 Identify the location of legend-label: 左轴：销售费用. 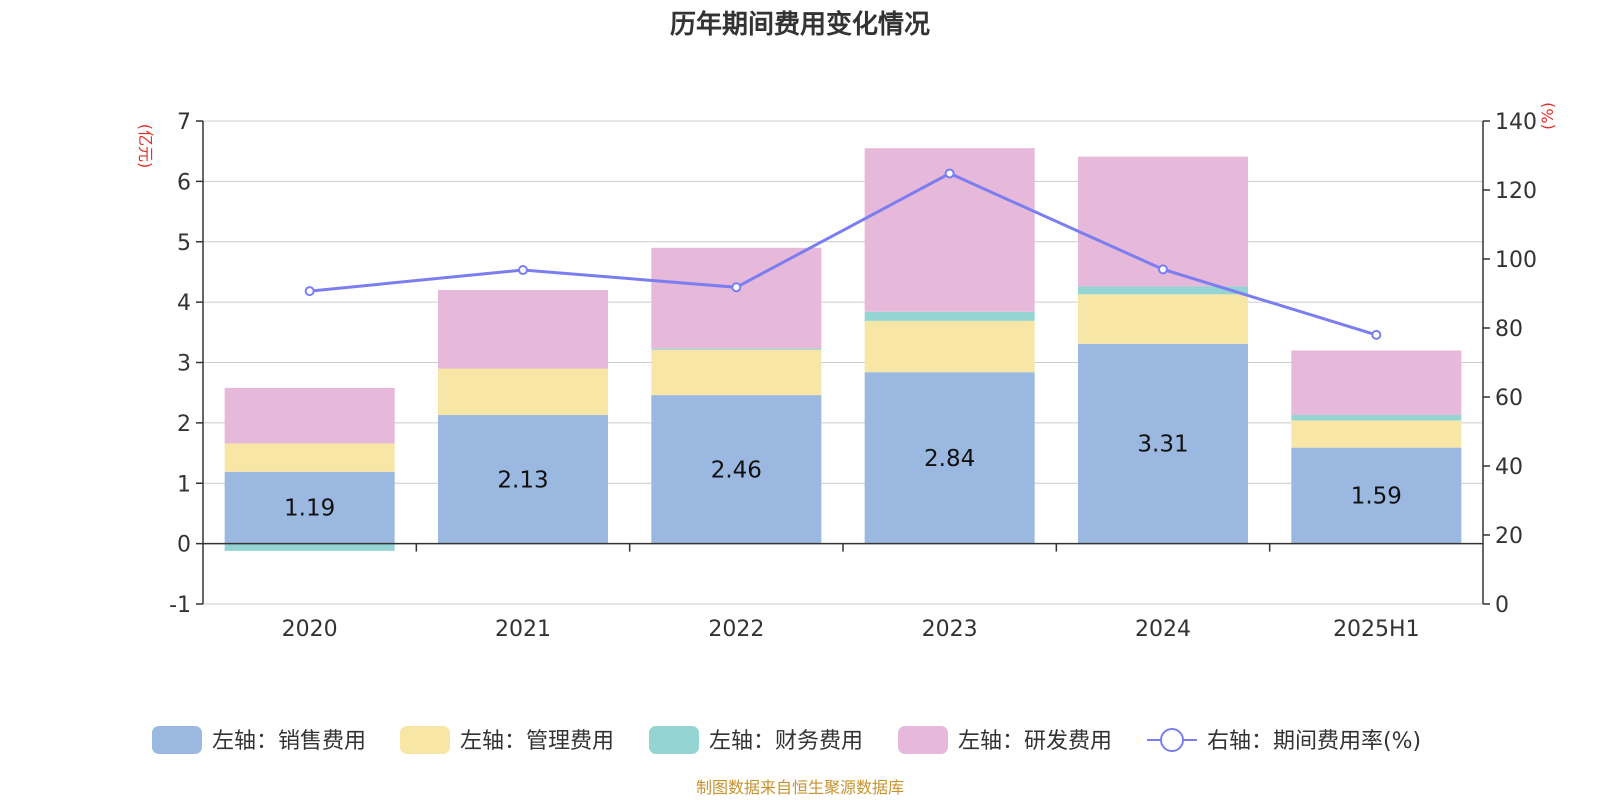
(289, 741).